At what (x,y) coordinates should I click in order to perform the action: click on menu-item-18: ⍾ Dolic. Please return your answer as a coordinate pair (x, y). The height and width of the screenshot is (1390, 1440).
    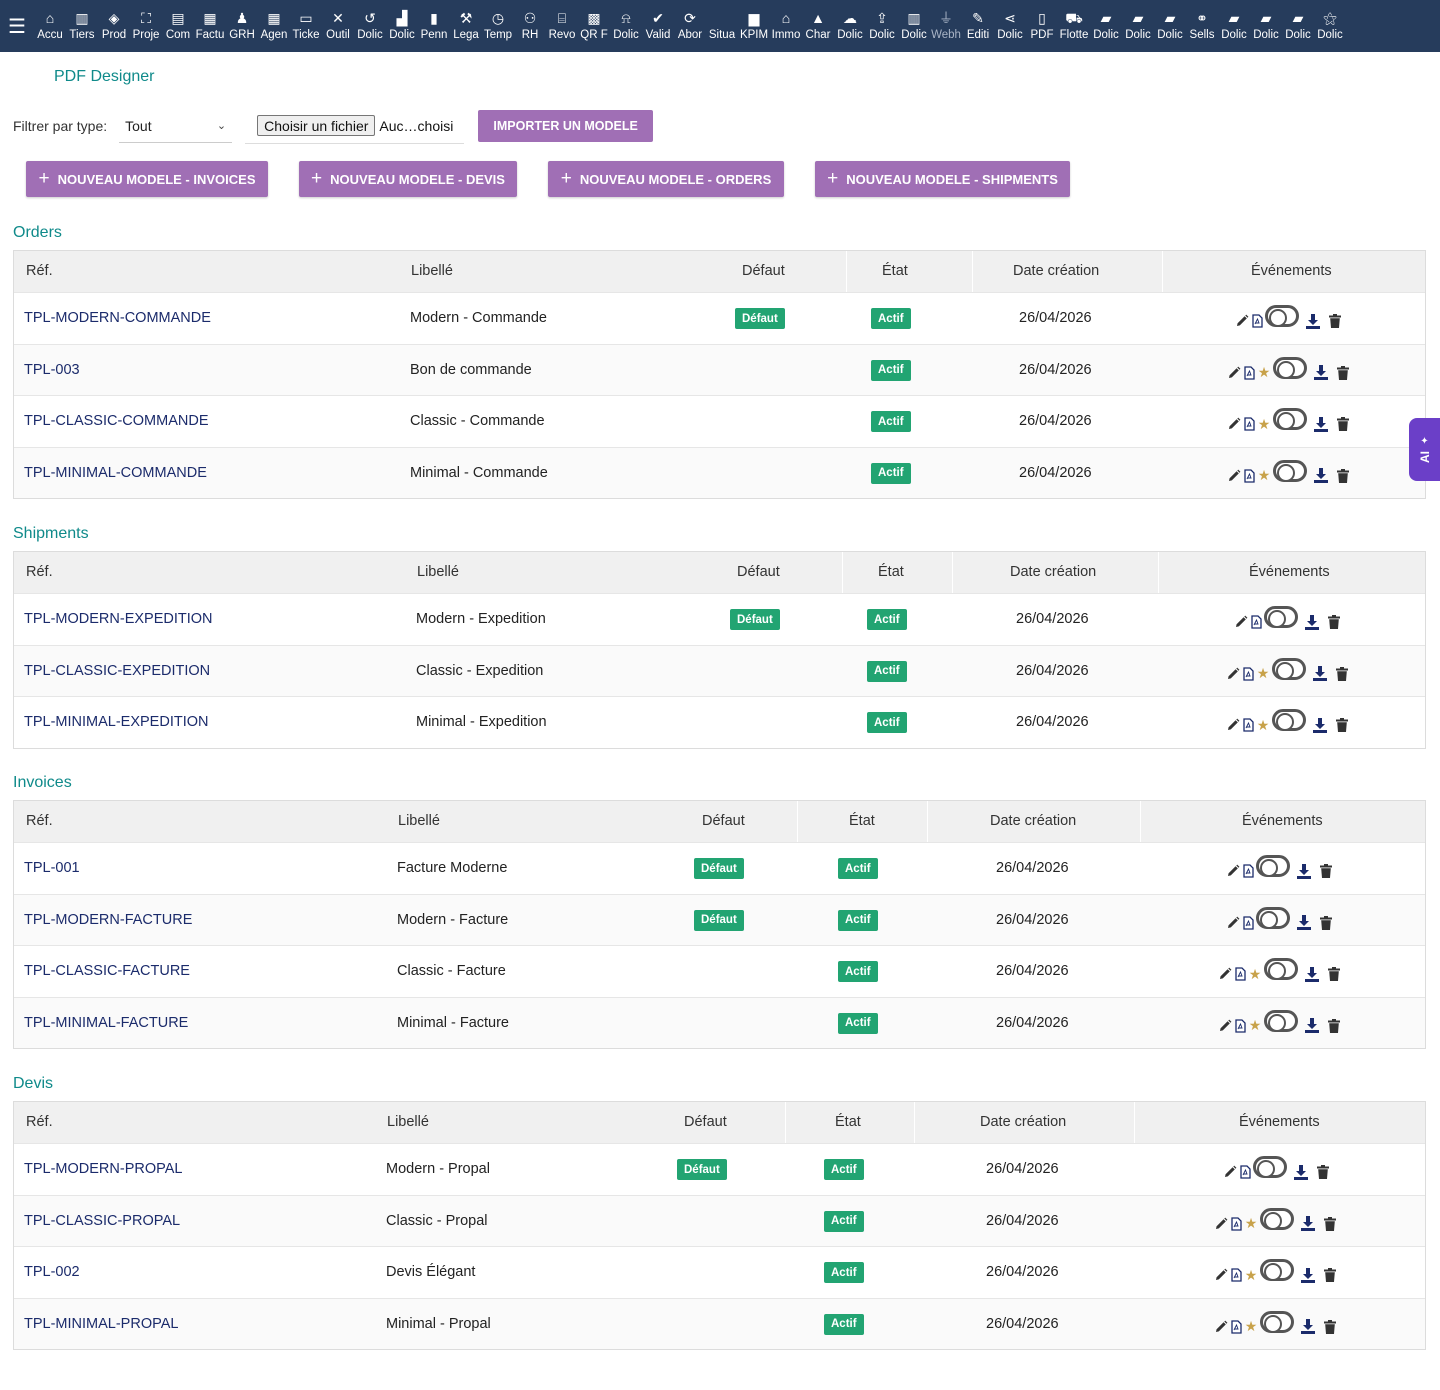
    Looking at the image, I should click on (626, 26).